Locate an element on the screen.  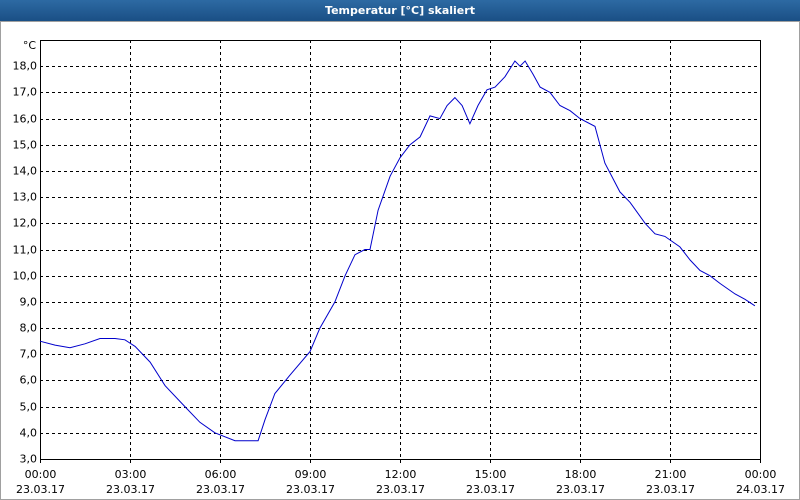
y-tick-label: 3,0 is located at coordinates (29, 459).